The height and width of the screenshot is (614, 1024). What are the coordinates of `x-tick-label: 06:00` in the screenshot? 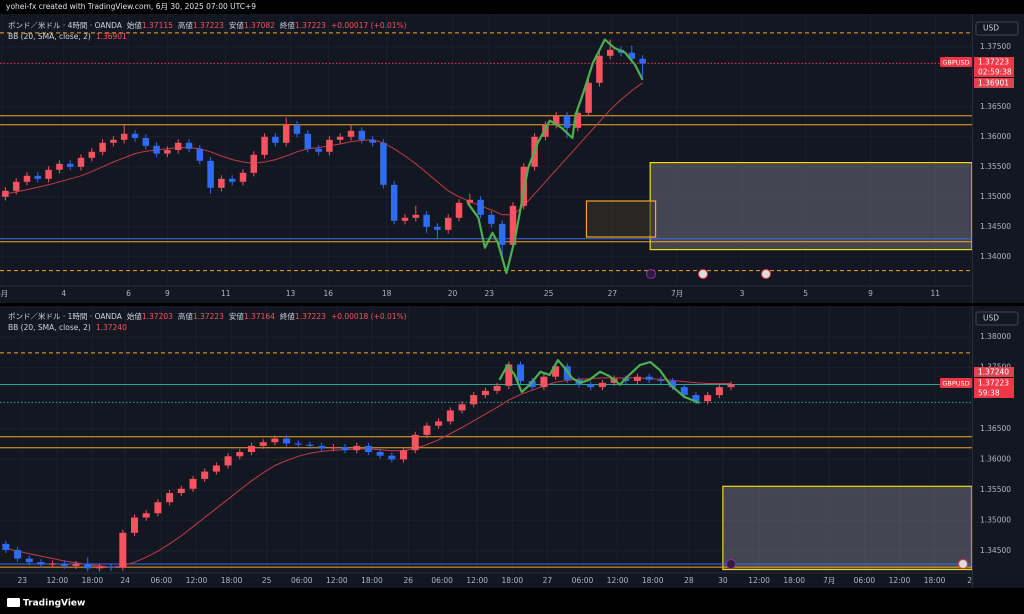 It's located at (865, 580).